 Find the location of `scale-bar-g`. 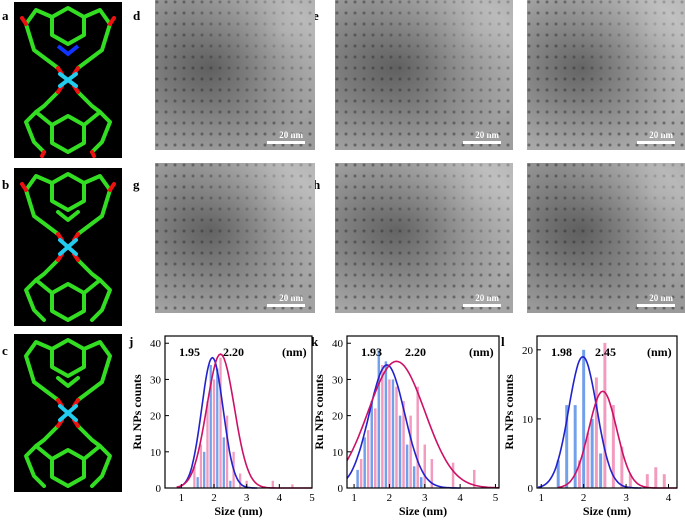

scale-bar-g is located at coordinates (286, 305).